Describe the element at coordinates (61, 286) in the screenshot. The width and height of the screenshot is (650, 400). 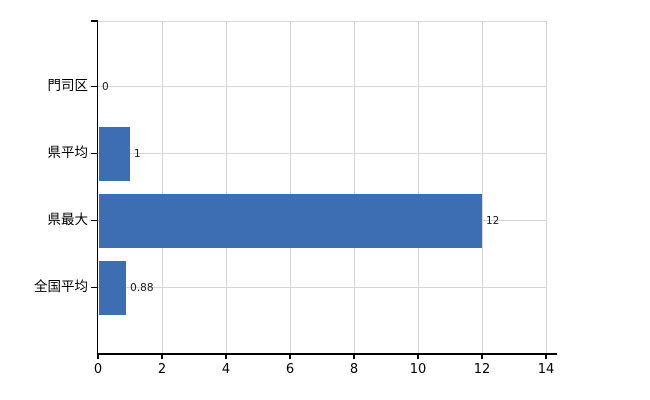
I see `category-label: 全国平均` at that location.